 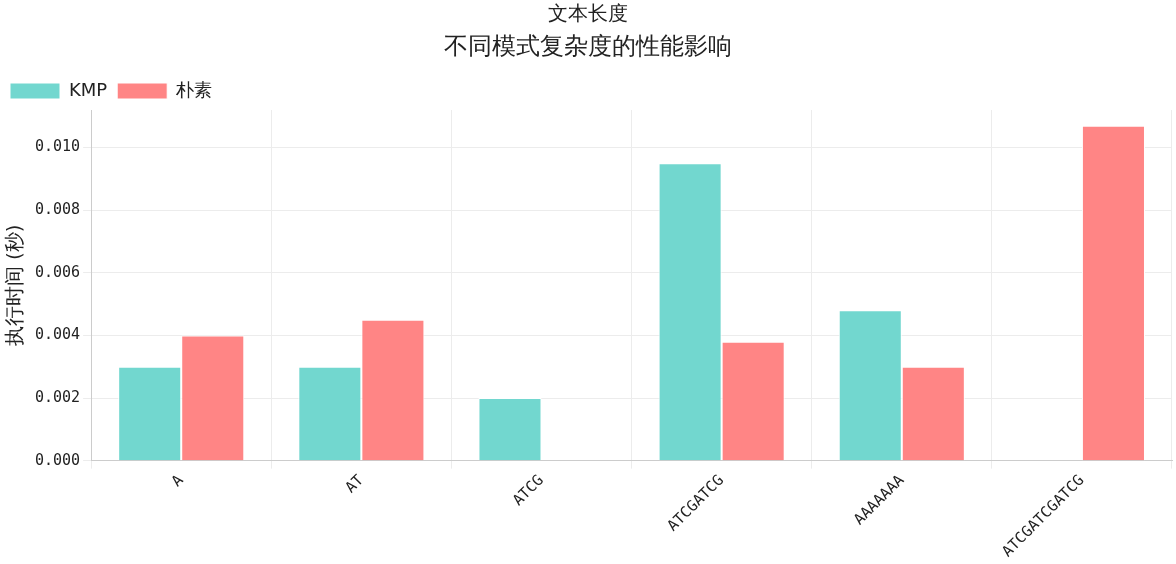 I want to click on y-axis-title: 执行时间 (秒), so click(x=14, y=285).